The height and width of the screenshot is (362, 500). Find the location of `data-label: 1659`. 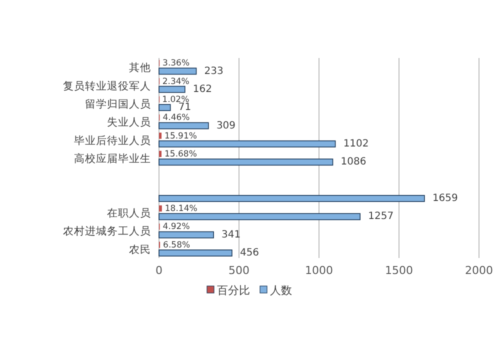

data-label: 1659 is located at coordinates (445, 198).